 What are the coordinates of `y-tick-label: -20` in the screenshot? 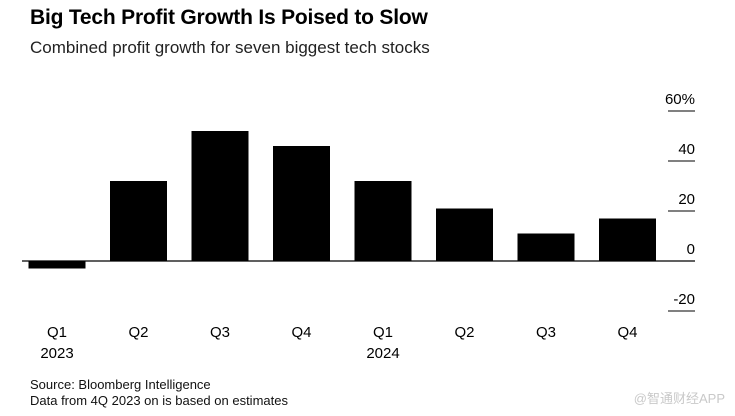 It's located at (684, 299).